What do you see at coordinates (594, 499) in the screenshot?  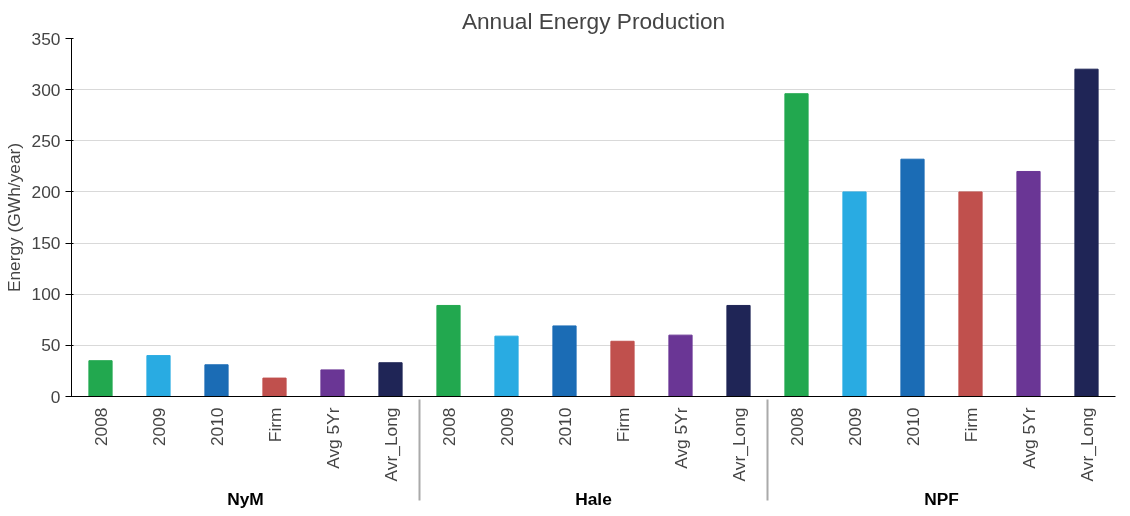 I see `x-tick-label: Hale` at bounding box center [594, 499].